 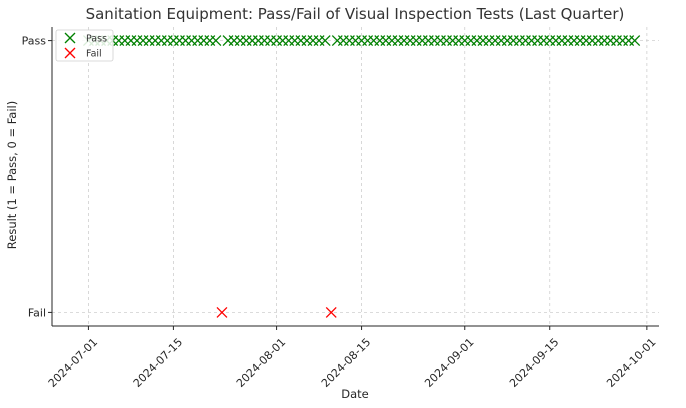 What do you see at coordinates (37, 177) in the screenshot?
I see `y-axis-ticks: Fail Pass` at bounding box center [37, 177].